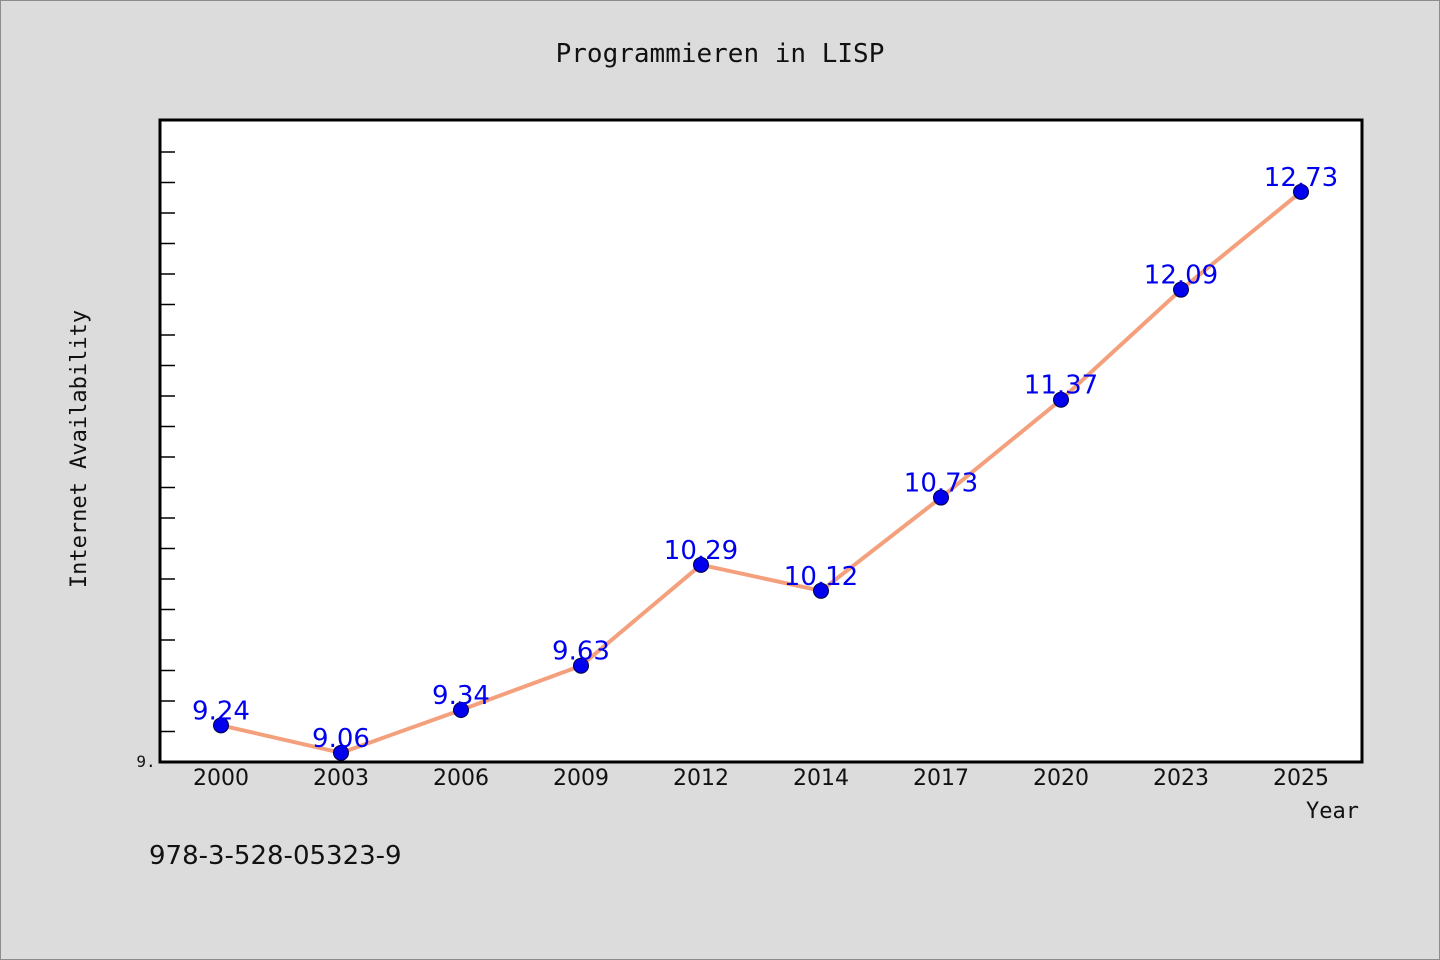  I want to click on x-tick-label: 2009, so click(581, 778).